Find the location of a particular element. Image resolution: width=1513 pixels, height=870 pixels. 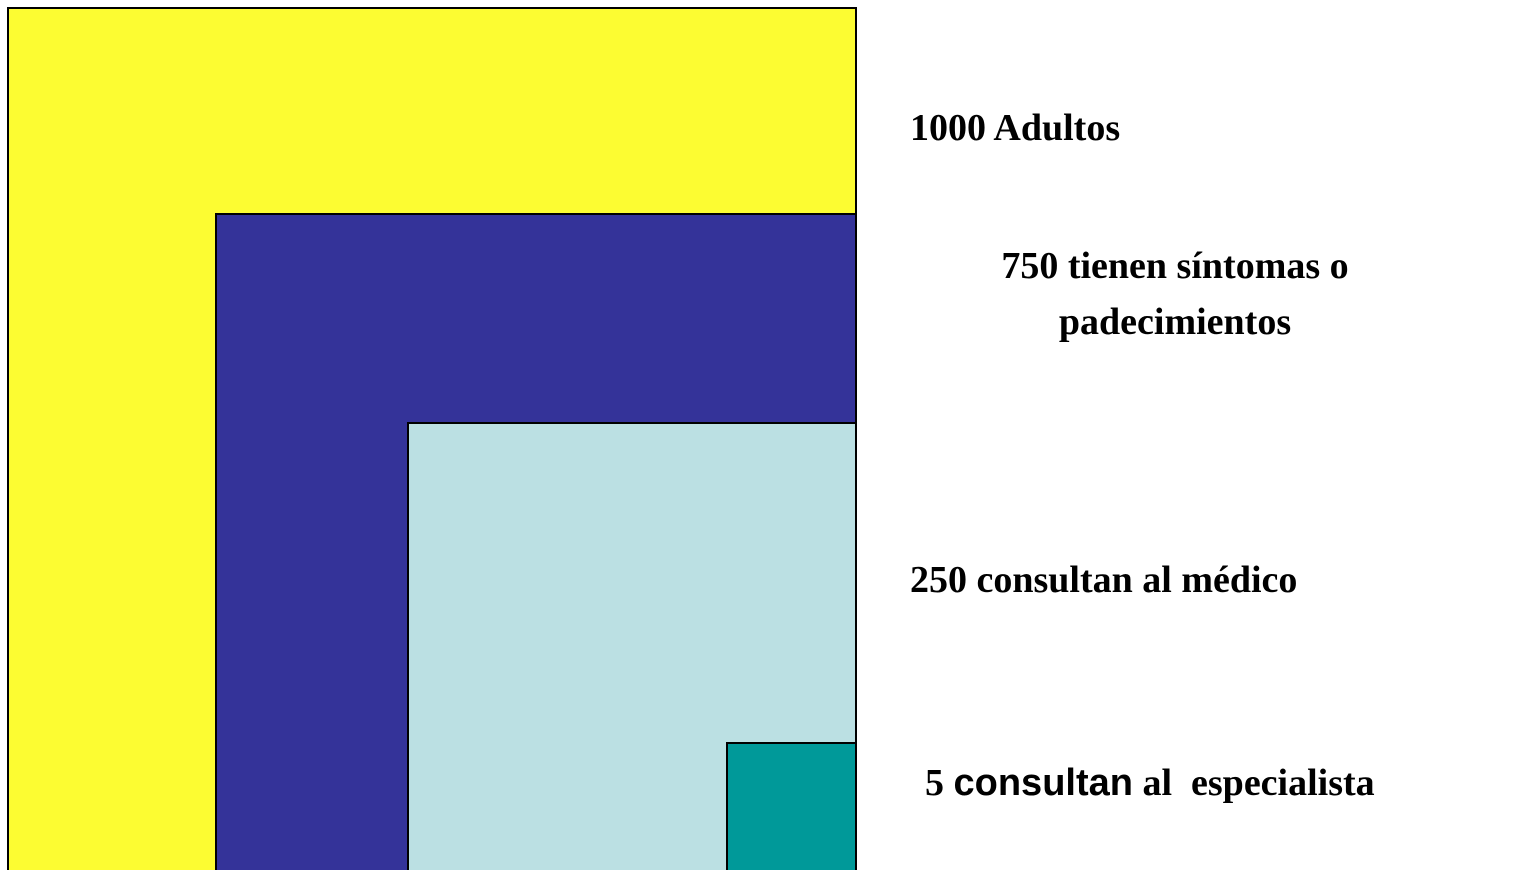

label-specialist: 5 consultan al especialista is located at coordinates (1150, 783).